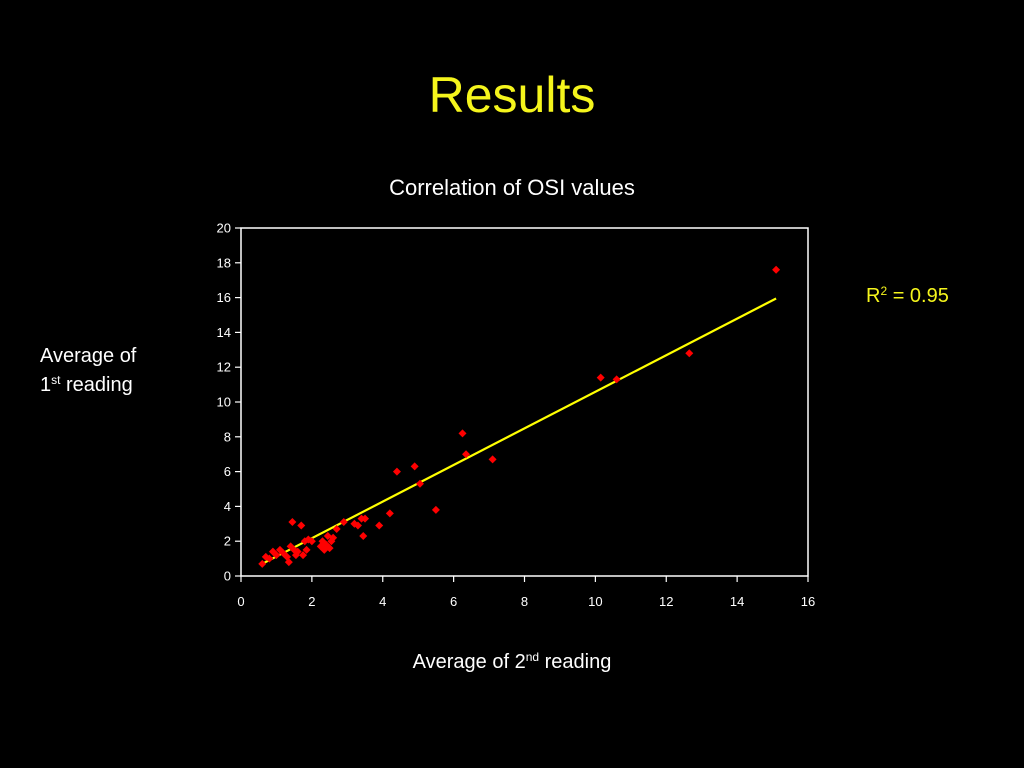 The height and width of the screenshot is (768, 1024). I want to click on chart-title: Correlation of OSI values, so click(512, 187).